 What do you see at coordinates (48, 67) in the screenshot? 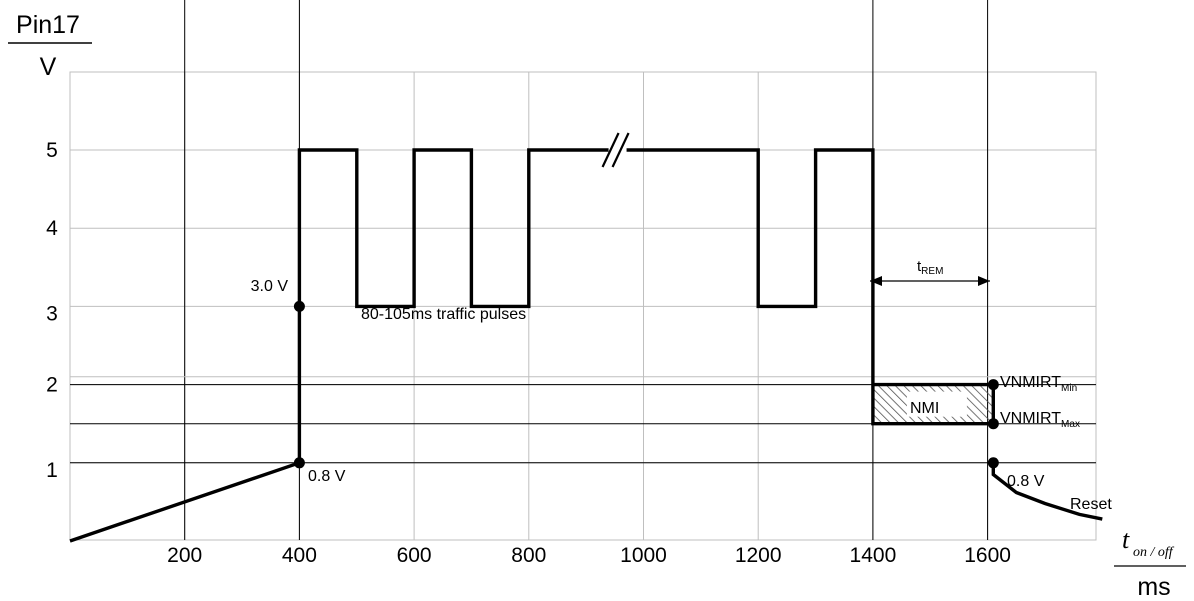
I see `y-axis-label-bottom: V` at bounding box center [48, 67].